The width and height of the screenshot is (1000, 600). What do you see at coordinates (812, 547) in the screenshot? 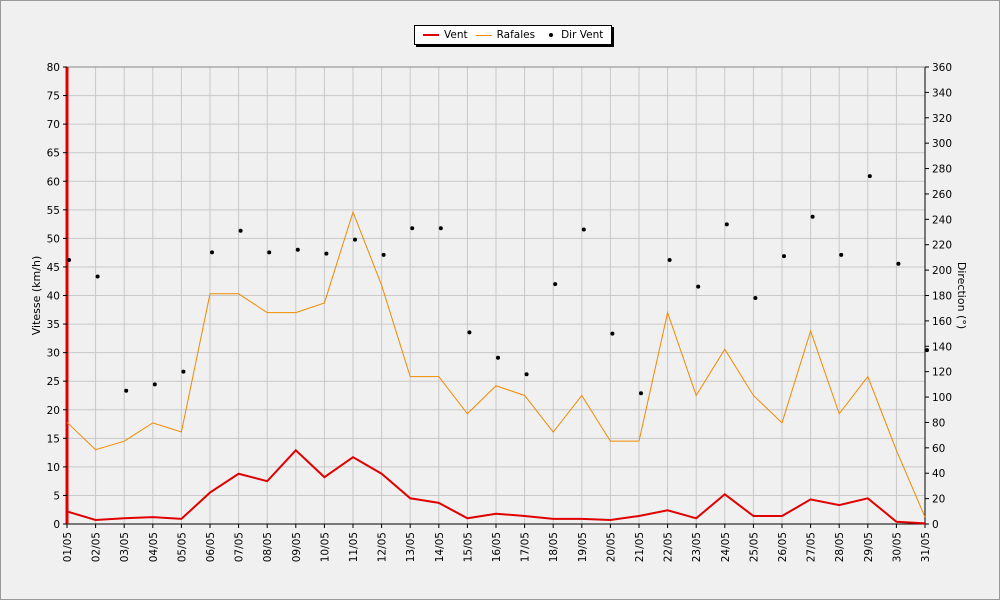
I see `x-tick-label: 27/05` at bounding box center [812, 547].